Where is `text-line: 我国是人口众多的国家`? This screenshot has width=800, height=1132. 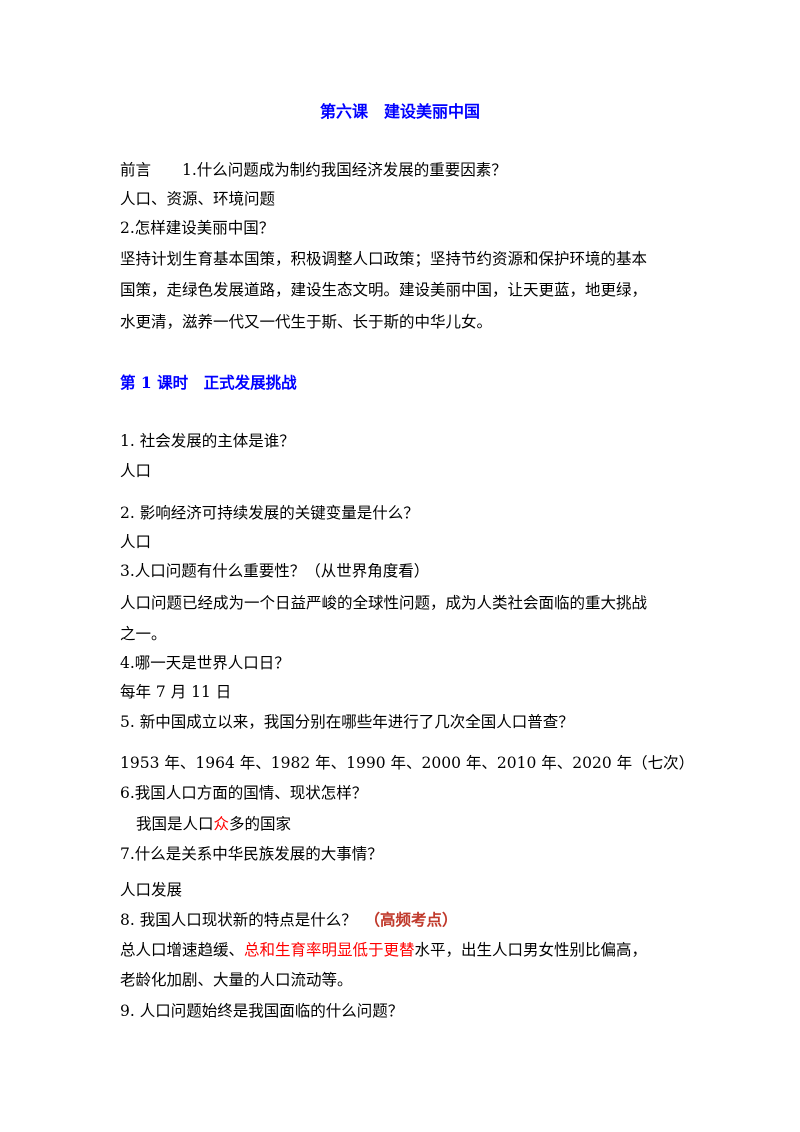 text-line: 我国是人口众多的国家 is located at coordinates (213, 824).